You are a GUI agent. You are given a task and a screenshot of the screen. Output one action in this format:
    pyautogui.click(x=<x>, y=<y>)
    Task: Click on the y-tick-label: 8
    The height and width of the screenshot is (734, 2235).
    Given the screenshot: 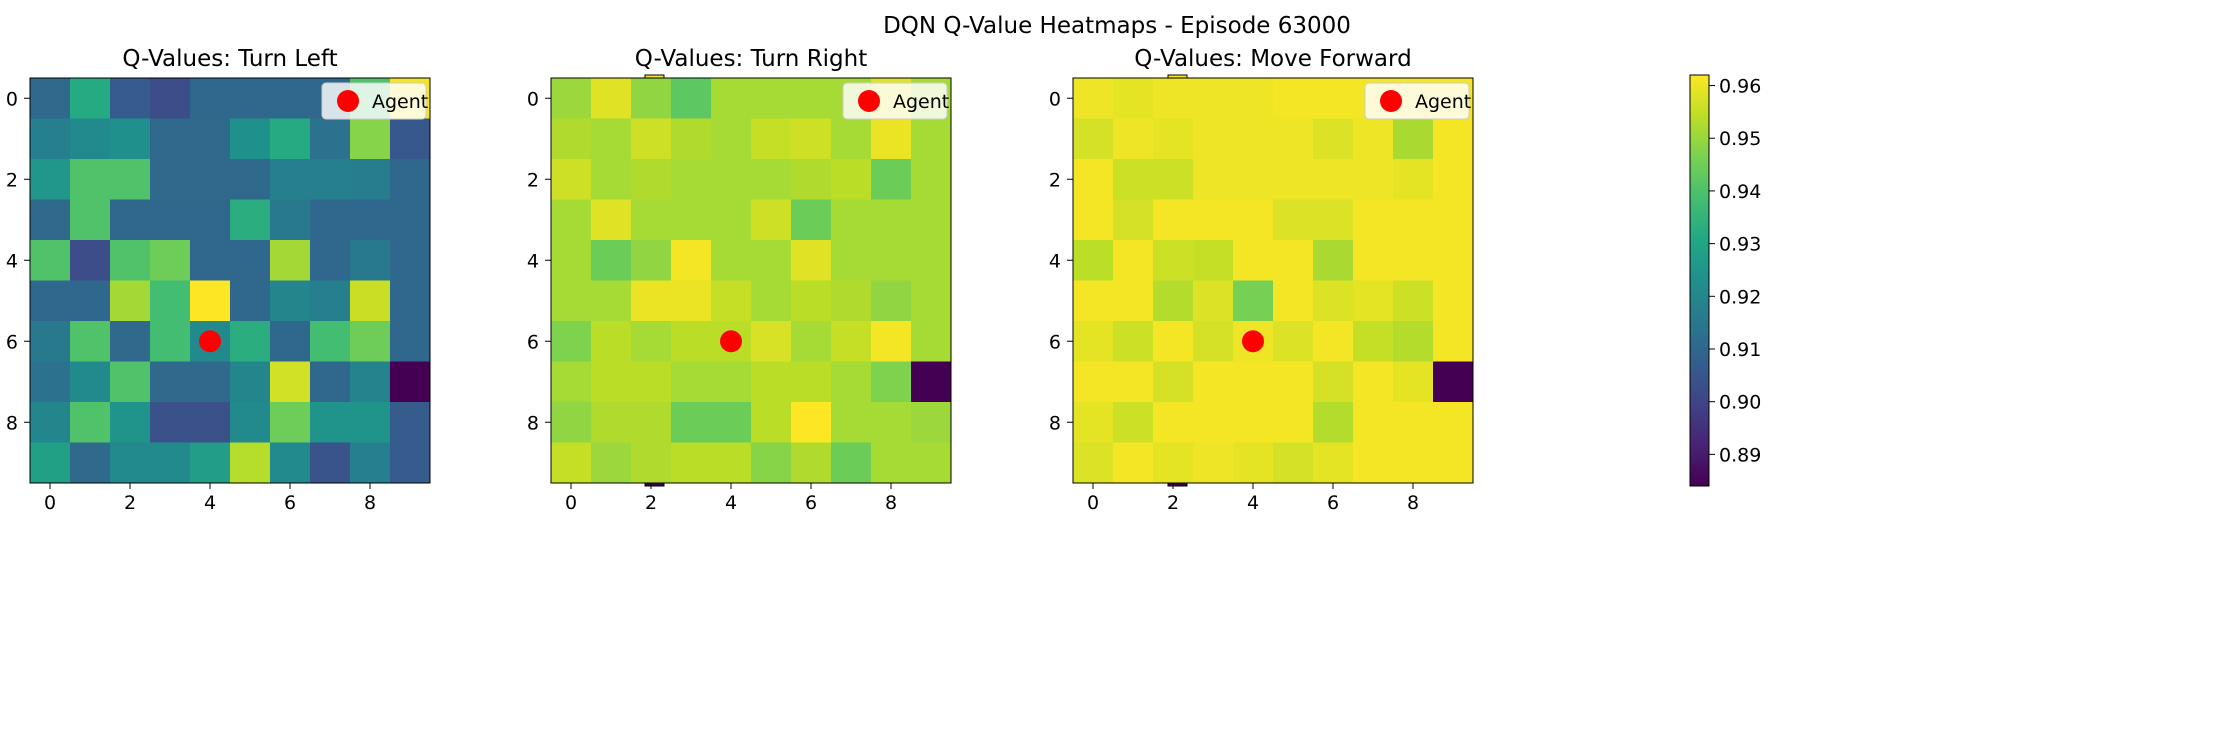 What is the action you would take?
    pyautogui.click(x=533, y=423)
    